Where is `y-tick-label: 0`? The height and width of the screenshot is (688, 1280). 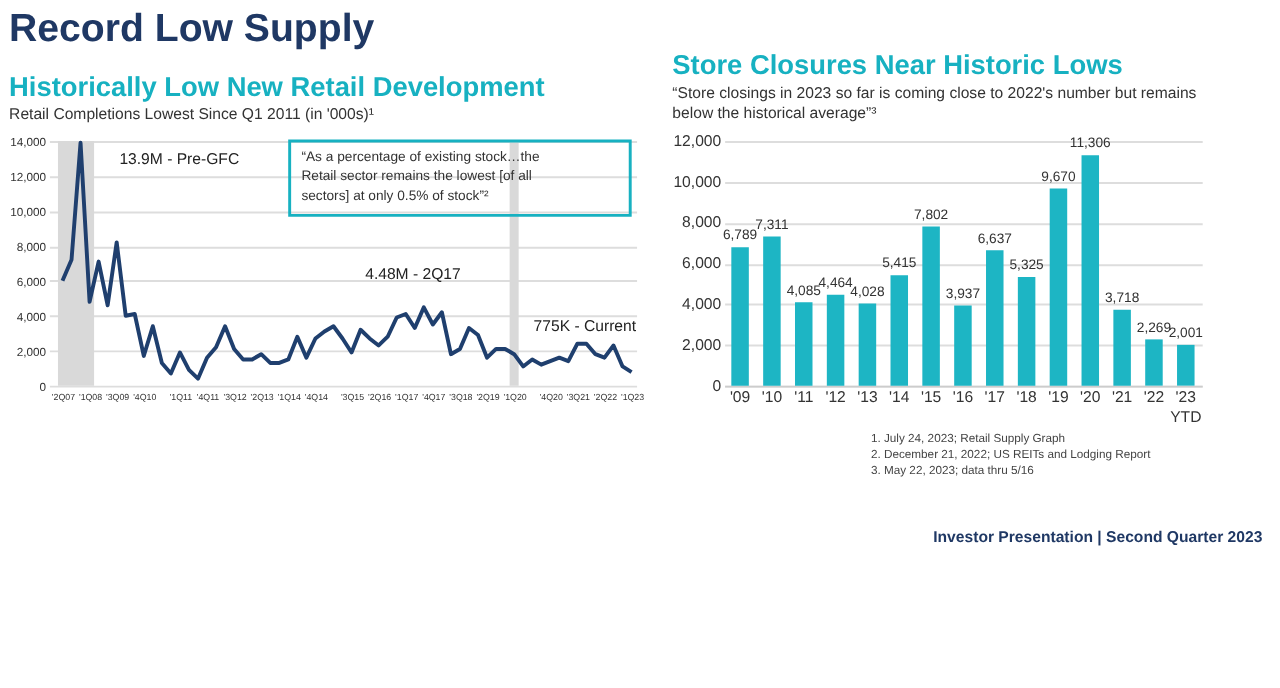 y-tick-label: 0 is located at coordinates (717, 385).